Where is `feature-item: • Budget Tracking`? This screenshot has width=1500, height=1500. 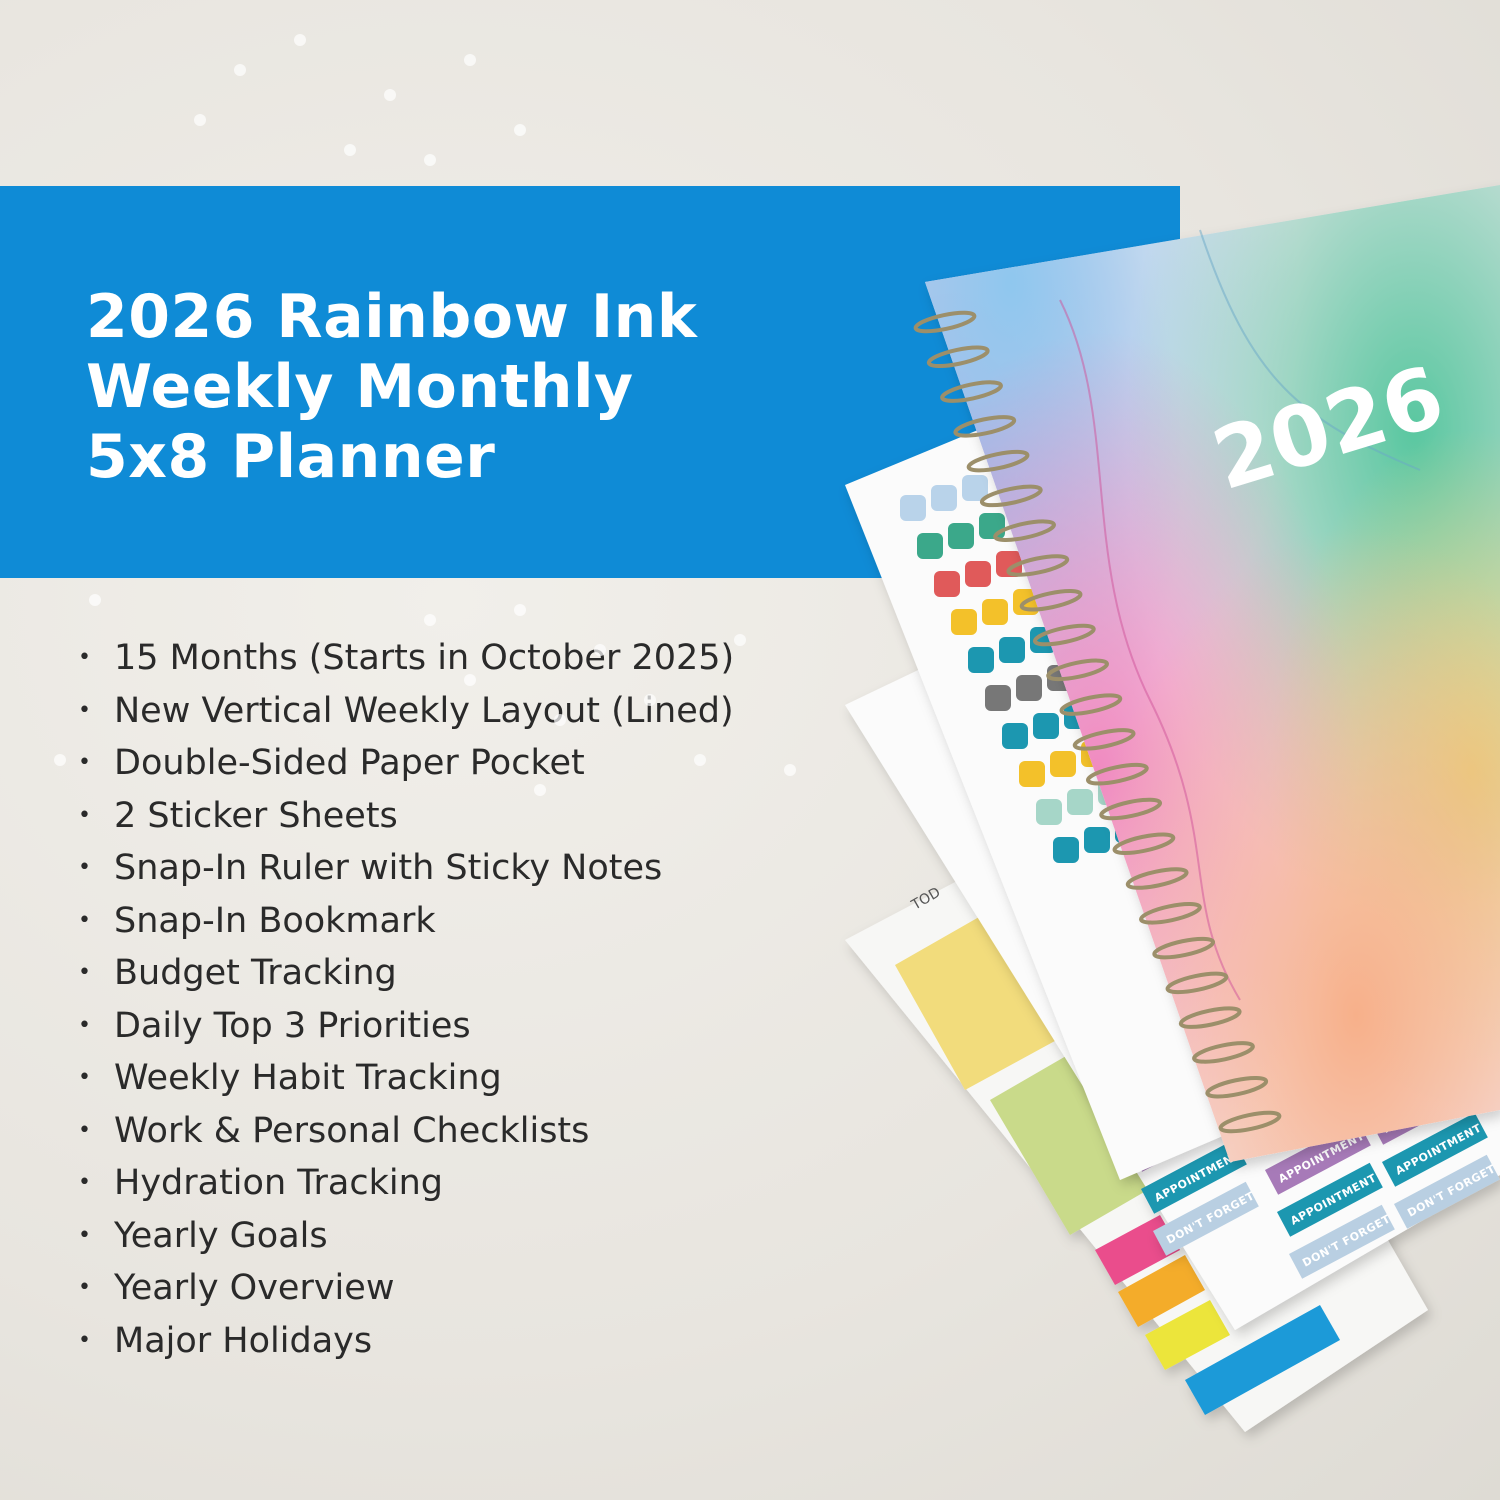 feature-item: • Budget Tracking is located at coordinates (456, 973).